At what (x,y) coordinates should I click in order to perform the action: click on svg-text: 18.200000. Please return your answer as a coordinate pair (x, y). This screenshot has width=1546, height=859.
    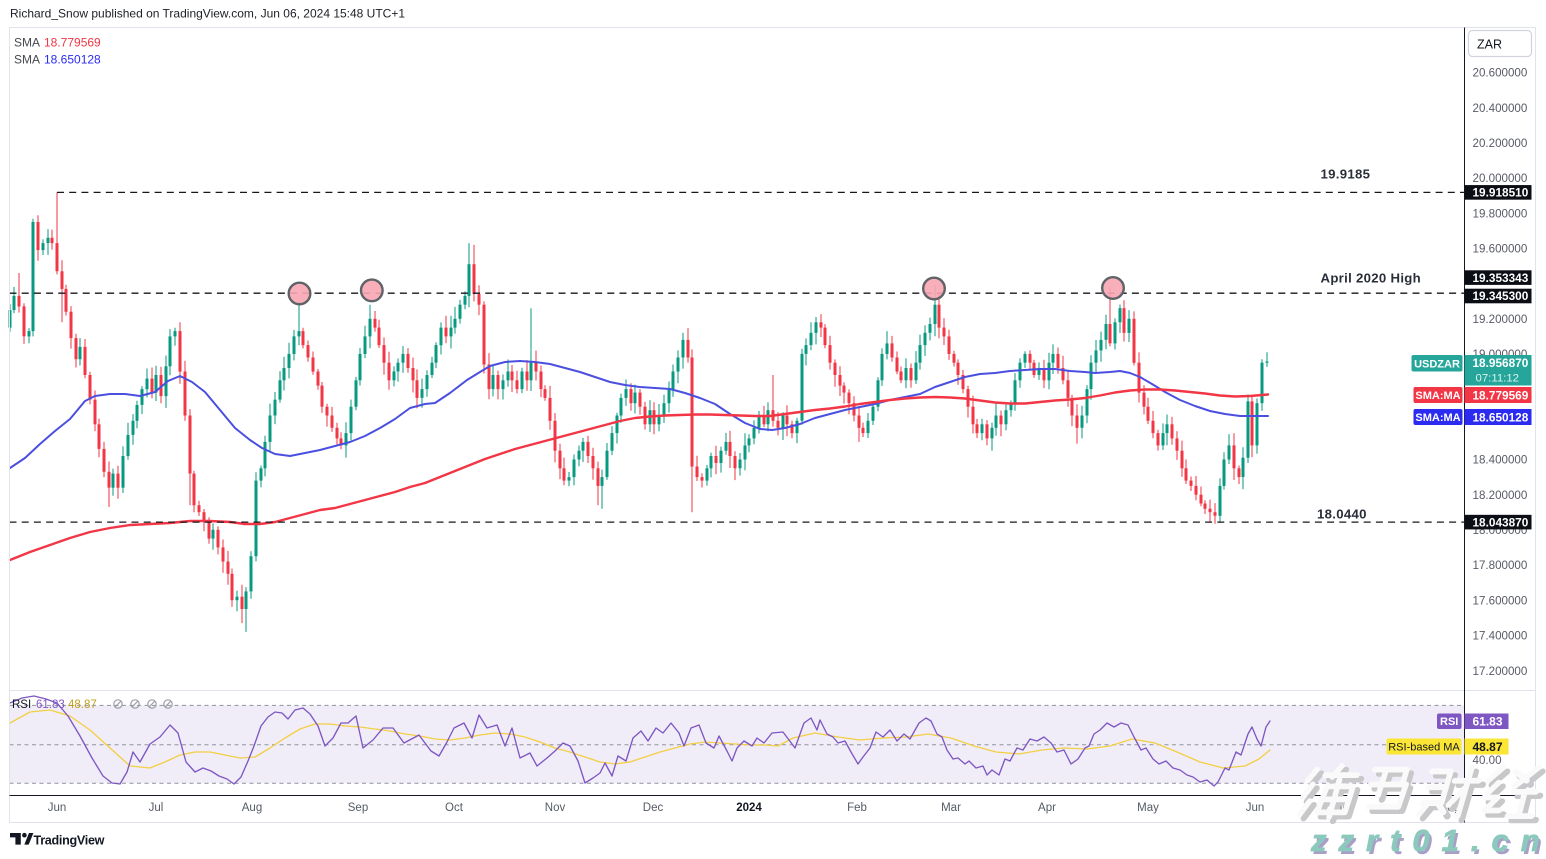
    Looking at the image, I should click on (1500, 495).